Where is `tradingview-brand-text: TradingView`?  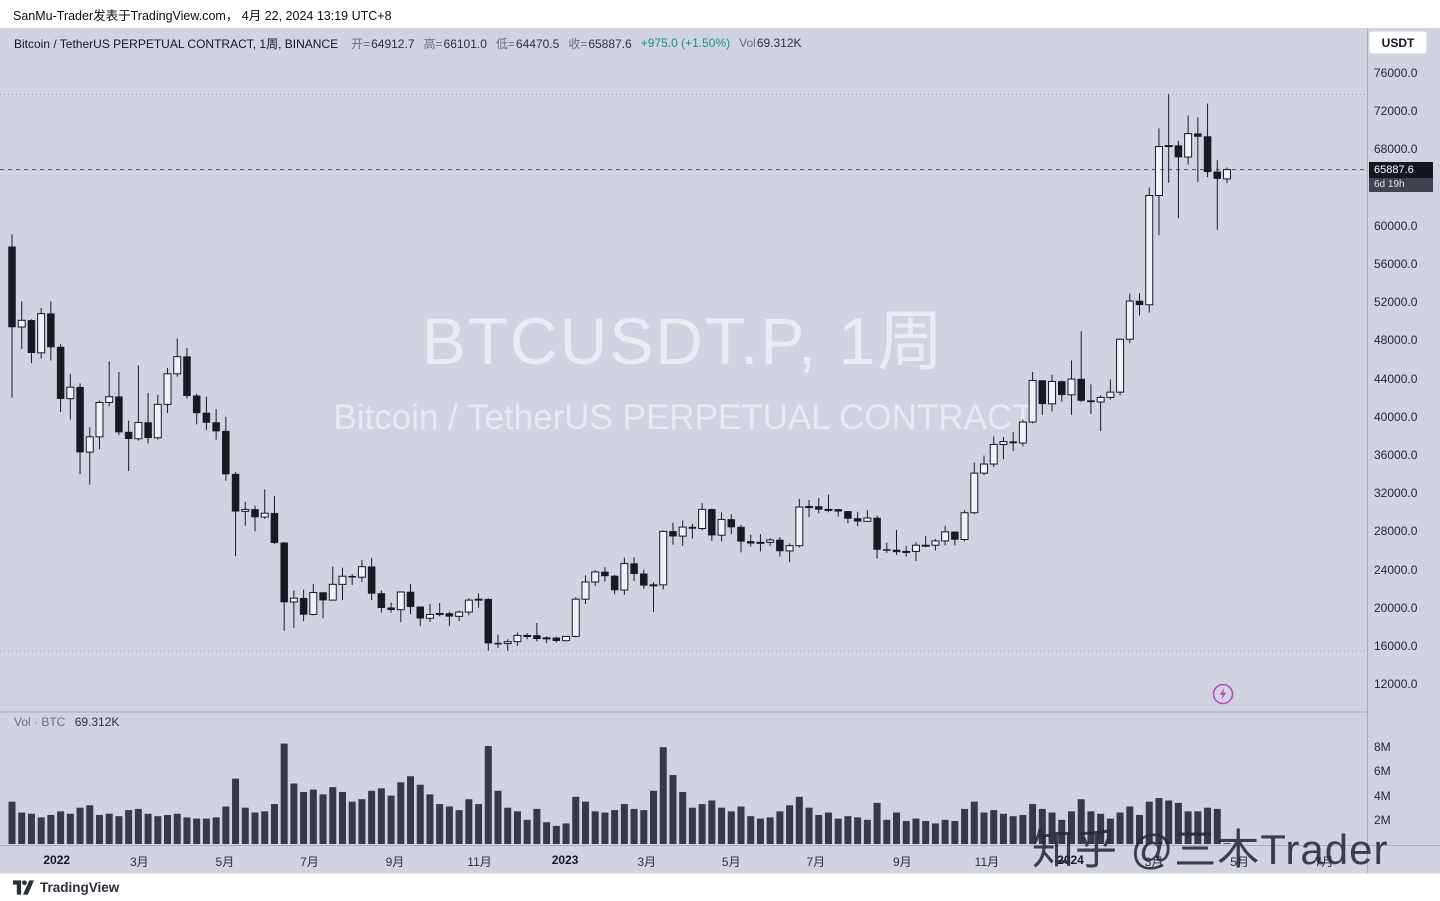 tradingview-brand-text: TradingView is located at coordinates (80, 887).